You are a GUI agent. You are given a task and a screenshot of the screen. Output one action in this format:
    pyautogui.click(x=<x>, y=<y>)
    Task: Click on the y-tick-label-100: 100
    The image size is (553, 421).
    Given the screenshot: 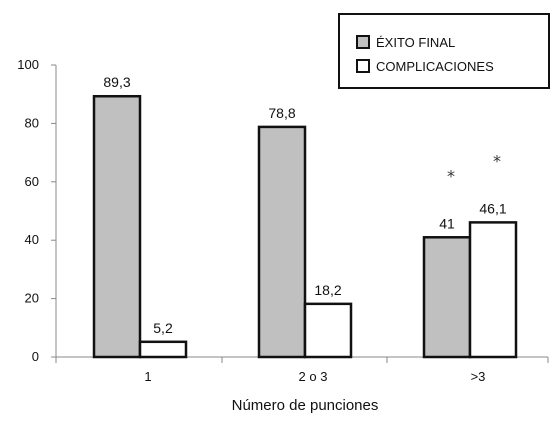 What is the action you would take?
    pyautogui.click(x=28, y=64)
    